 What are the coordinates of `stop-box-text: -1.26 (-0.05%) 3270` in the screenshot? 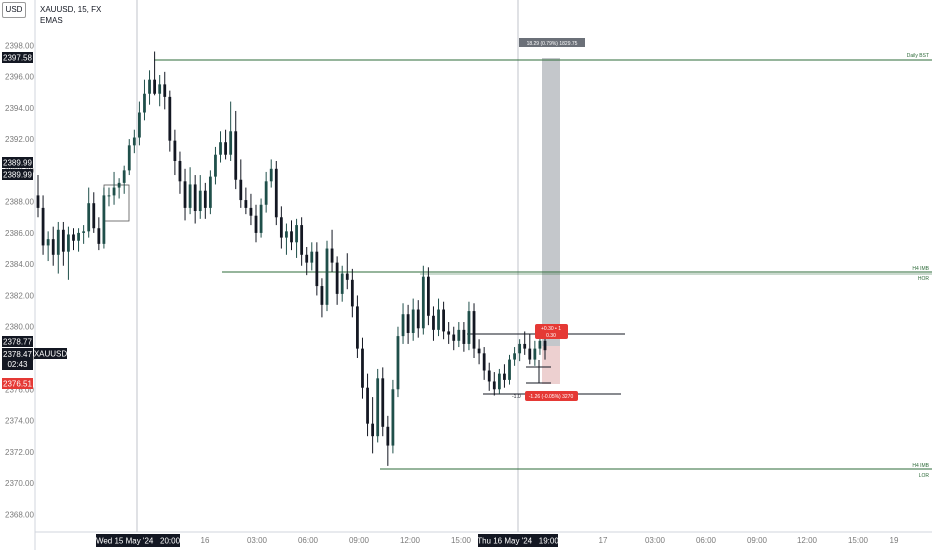 It's located at (551, 397).